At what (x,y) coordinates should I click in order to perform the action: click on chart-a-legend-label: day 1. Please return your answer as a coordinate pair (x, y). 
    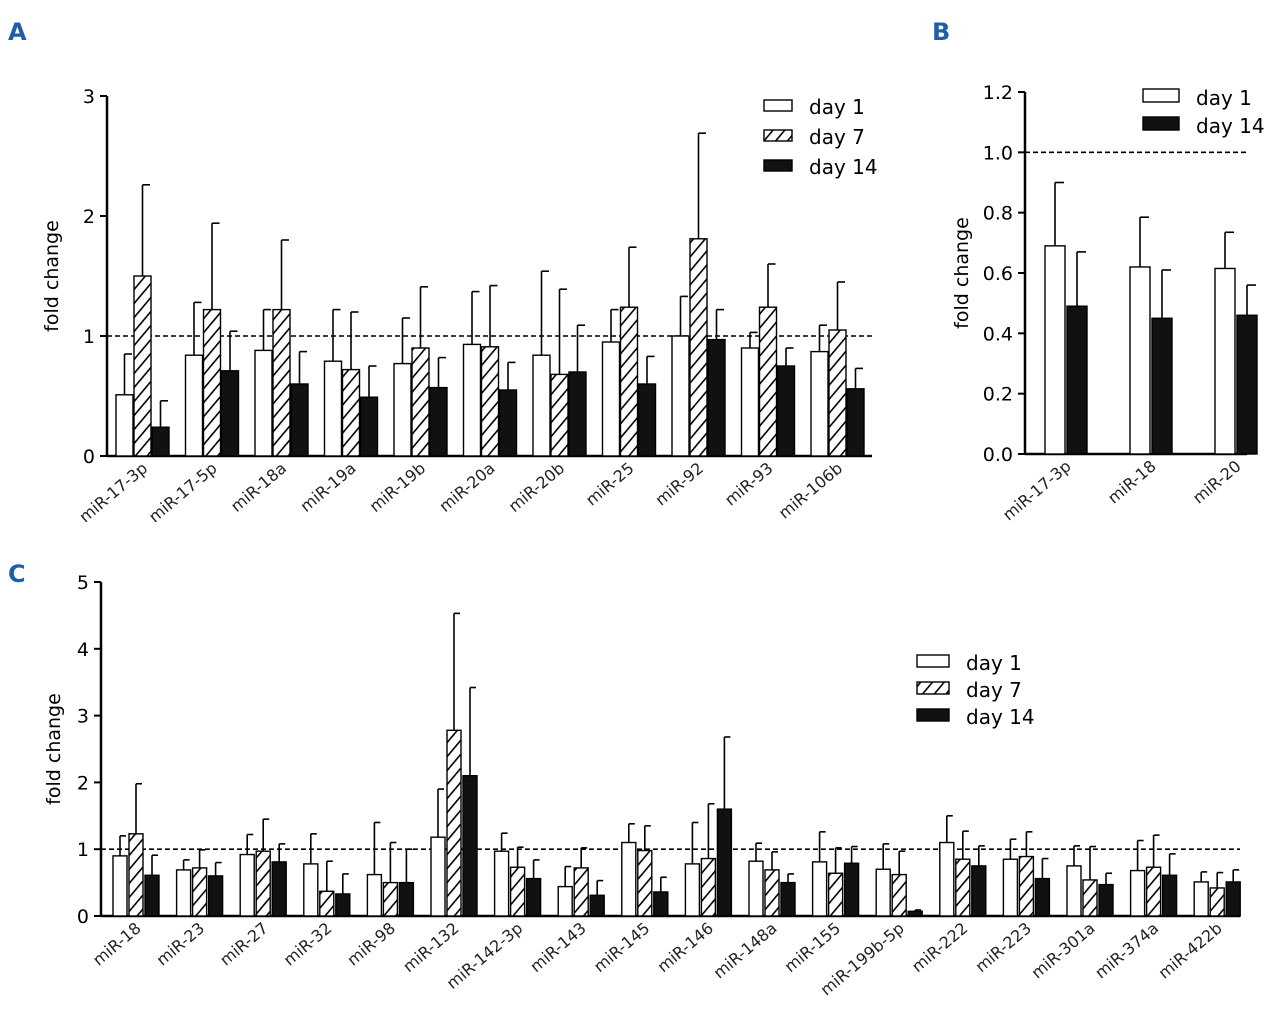
    Looking at the image, I should click on (837, 107).